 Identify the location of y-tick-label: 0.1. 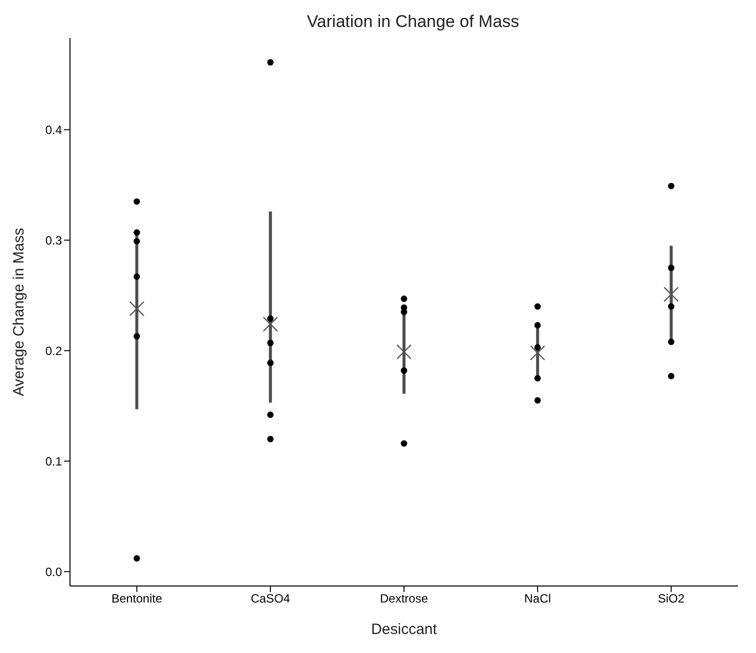
(53, 461).